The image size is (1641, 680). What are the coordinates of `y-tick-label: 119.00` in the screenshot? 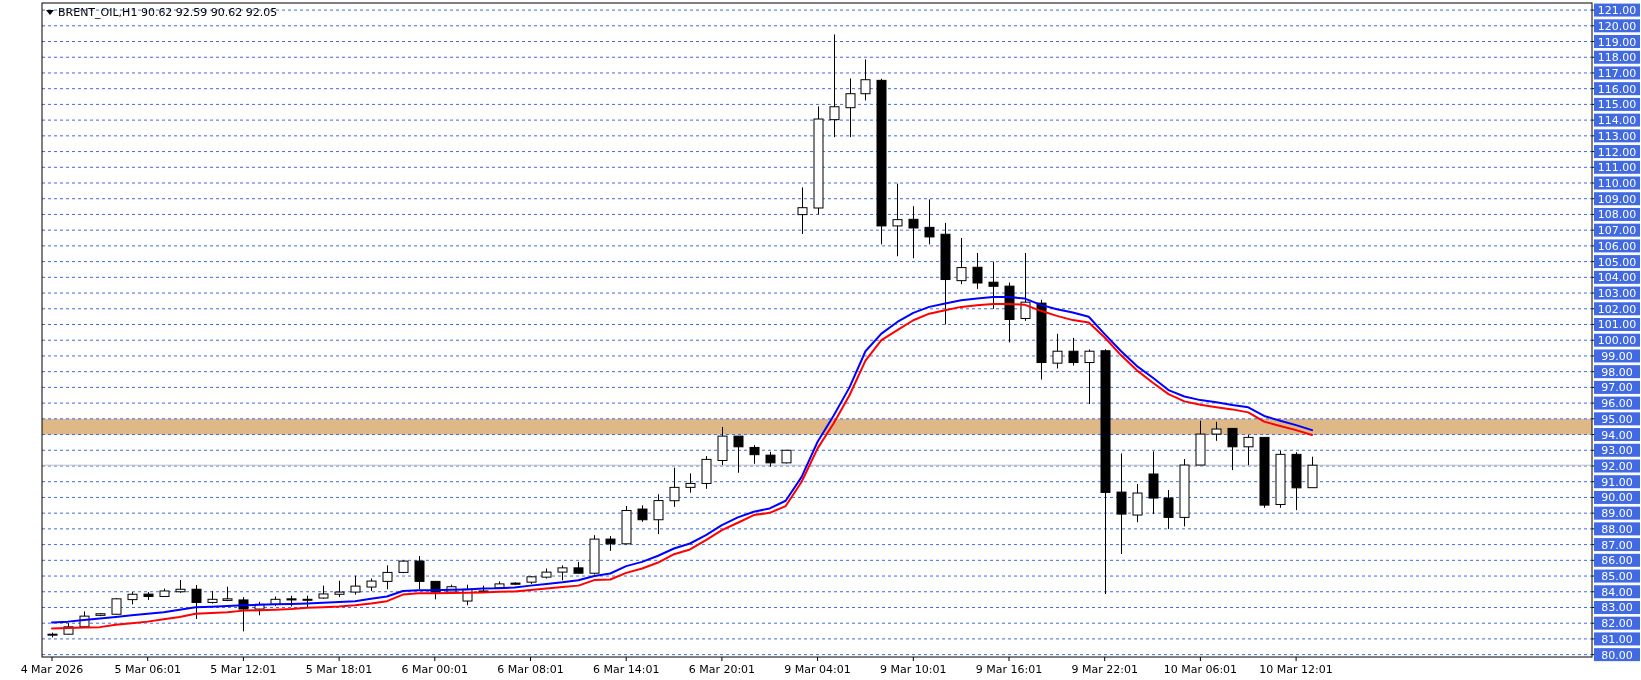 It's located at (1617, 42).